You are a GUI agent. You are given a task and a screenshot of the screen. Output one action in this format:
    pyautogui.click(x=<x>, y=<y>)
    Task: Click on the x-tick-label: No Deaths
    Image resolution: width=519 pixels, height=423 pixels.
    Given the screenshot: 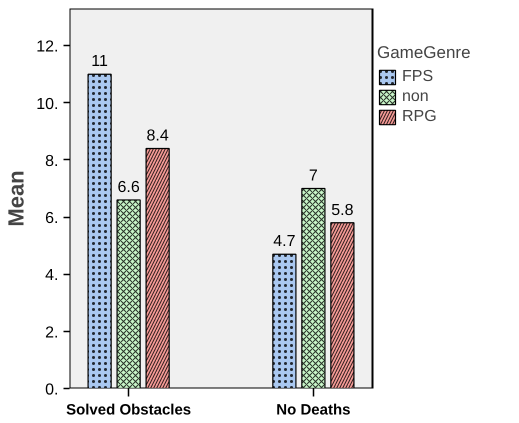 What is the action you would take?
    pyautogui.click(x=313, y=410)
    